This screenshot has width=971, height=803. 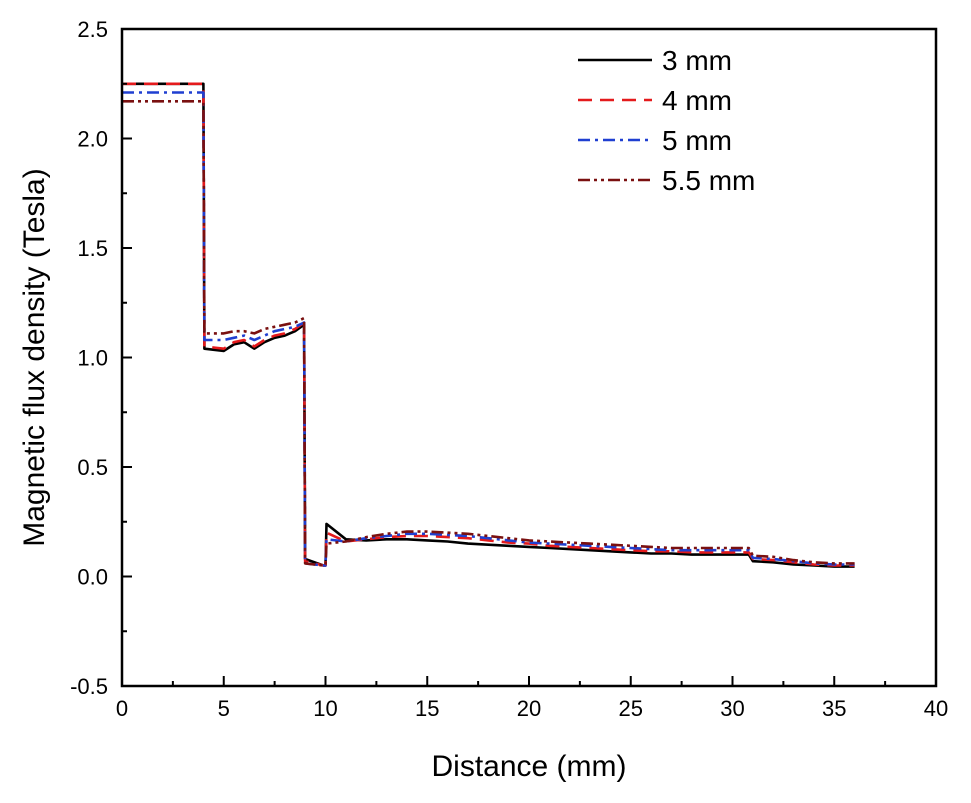 What do you see at coordinates (708, 180) in the screenshot?
I see `legend-label-4: 5.5 mm` at bounding box center [708, 180].